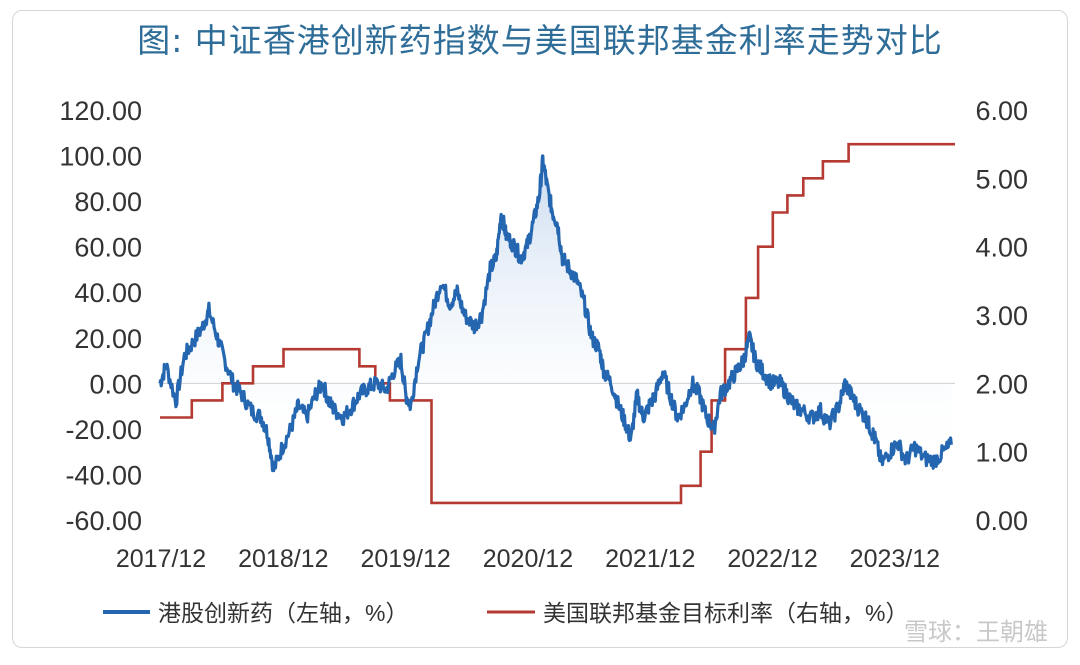  Describe the element at coordinates (108, 248) in the screenshot. I see `y-left-tick-label: 60.00` at that location.